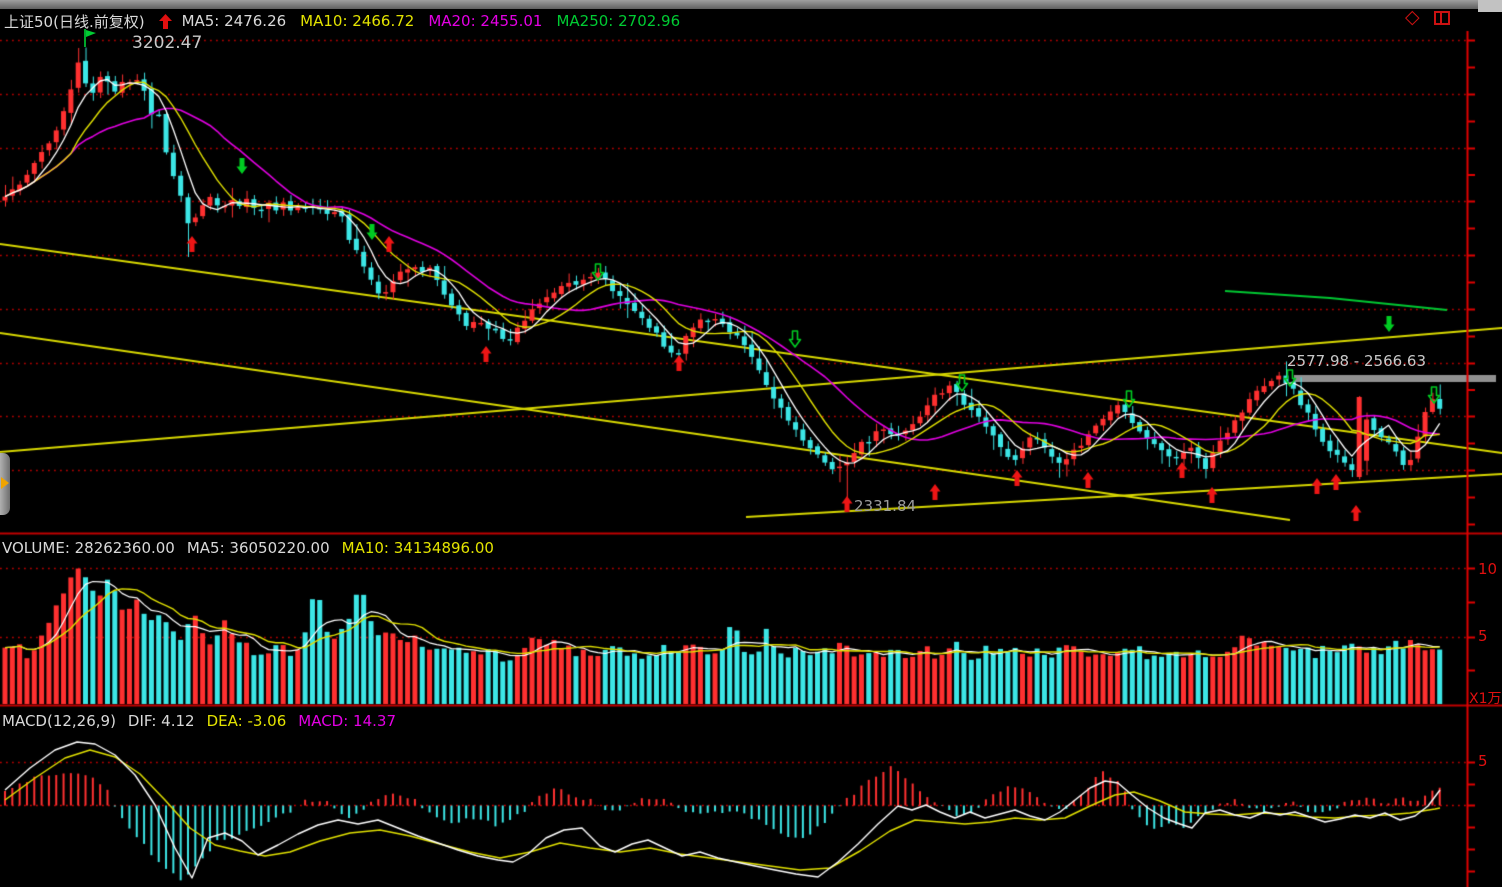 The width and height of the screenshot is (1502, 887). I want to click on dif-value: DIF: 4.12, so click(161, 721).